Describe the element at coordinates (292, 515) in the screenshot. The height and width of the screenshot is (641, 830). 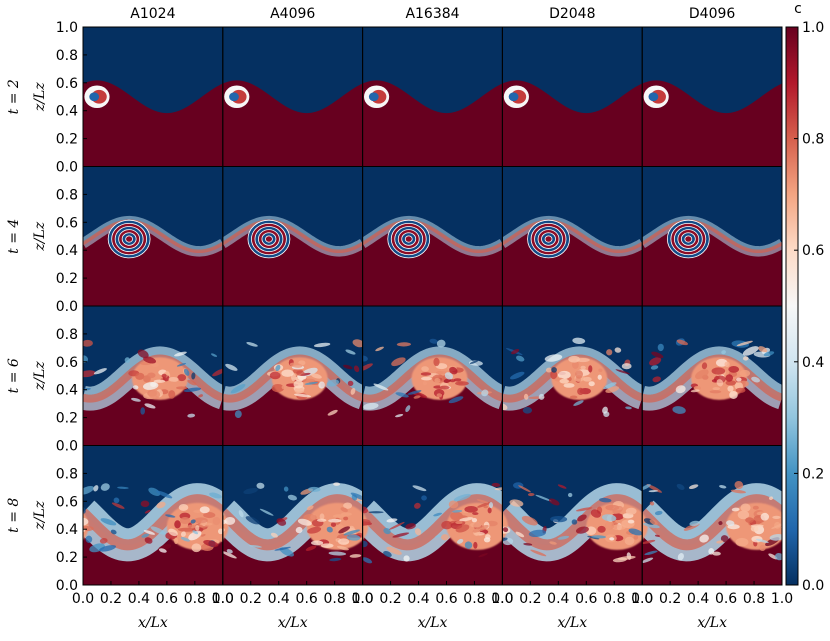
I see `panel-8-A4096` at that location.